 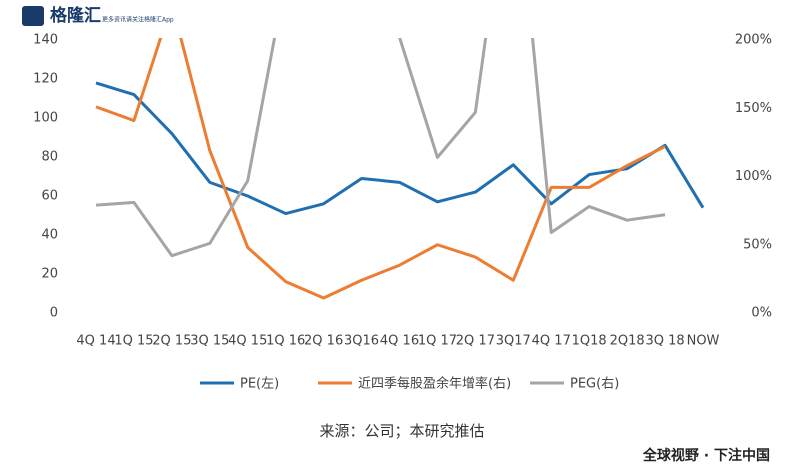 What do you see at coordinates (75, 15) in the screenshot?
I see `logo: 格隆汇` at bounding box center [75, 15].